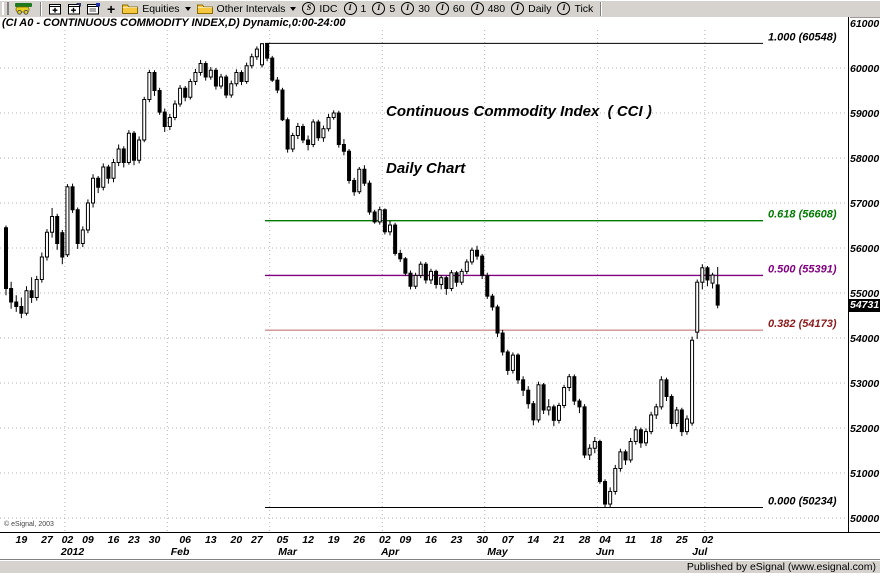  I want to click on interval-button-480: I 480, so click(488, 8).